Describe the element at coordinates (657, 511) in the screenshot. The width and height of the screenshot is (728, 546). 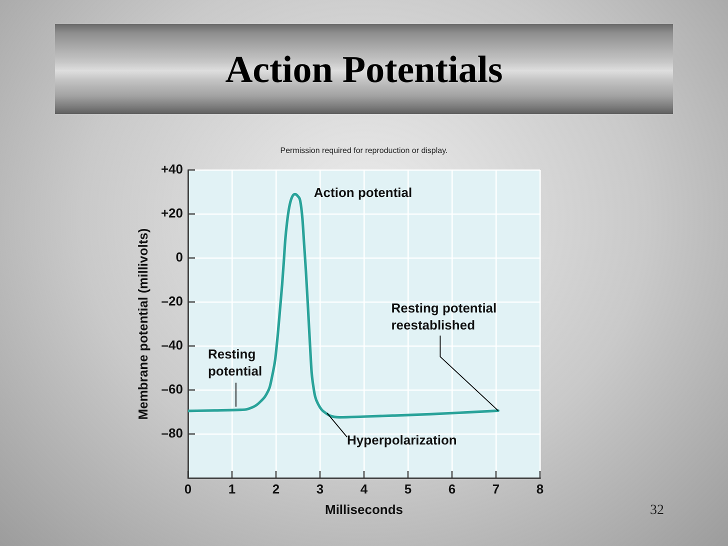
I see `text: 32` at that location.